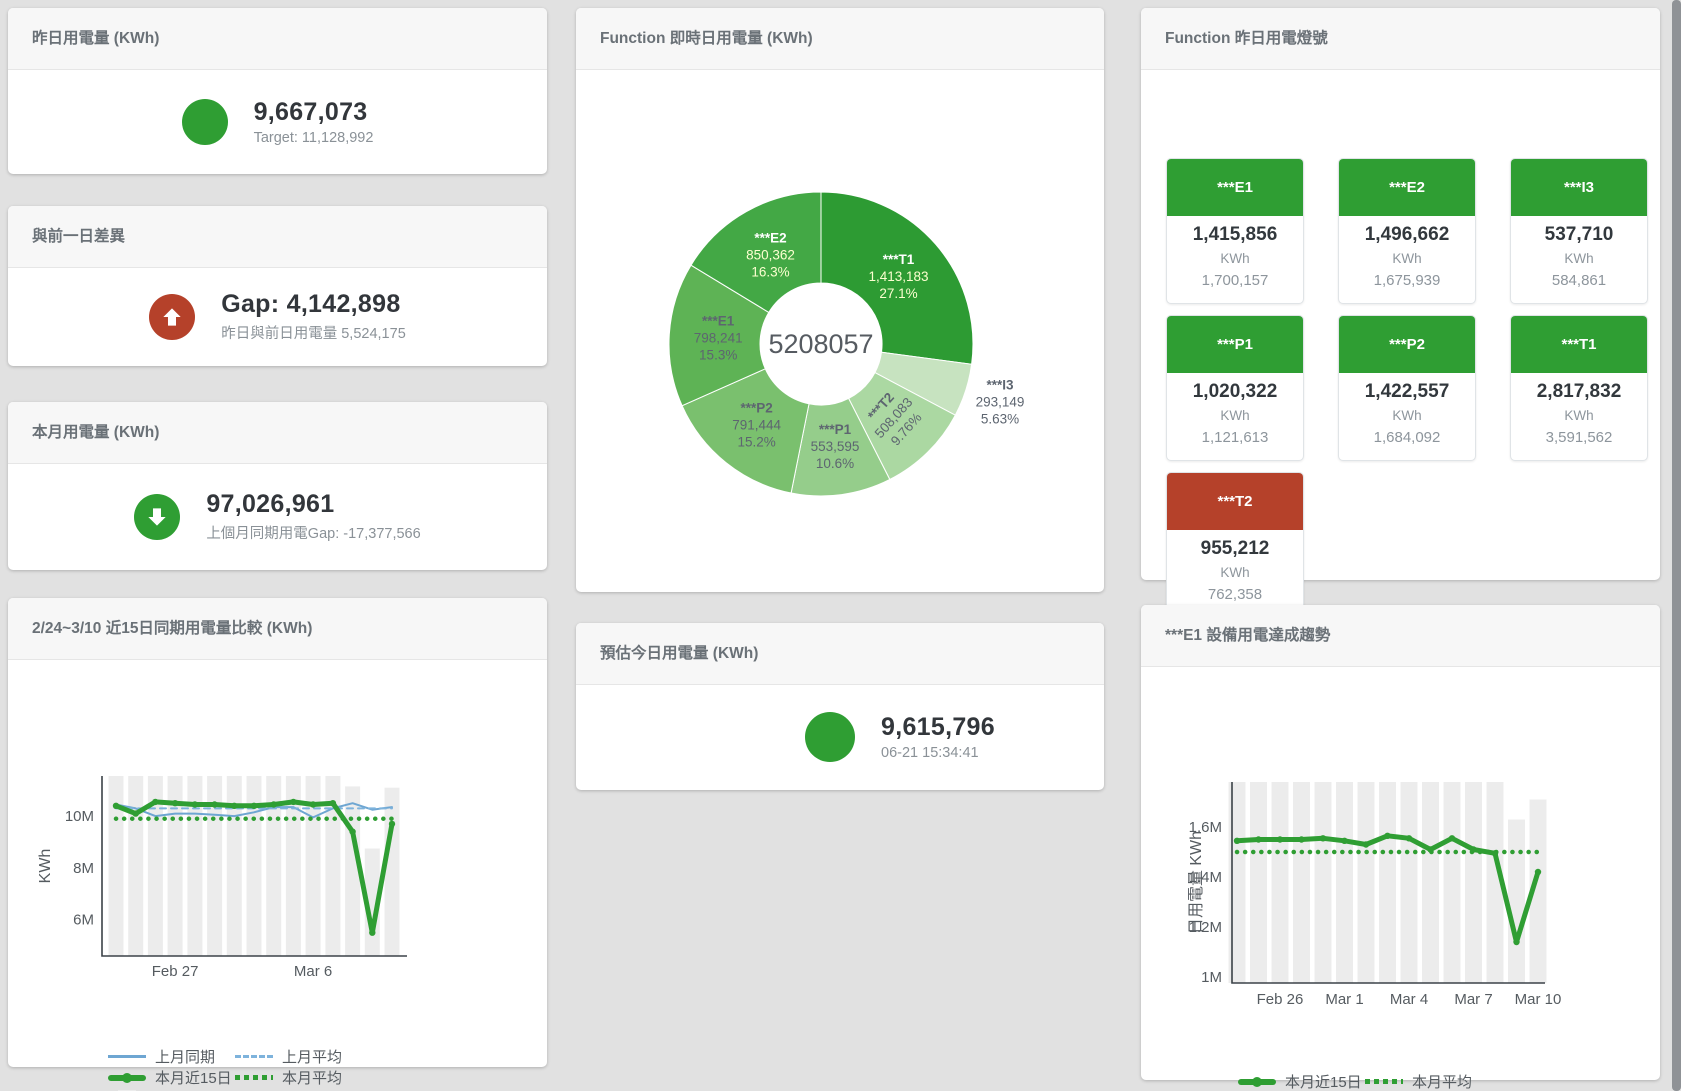 The height and width of the screenshot is (1091, 1681). What do you see at coordinates (313, 534) in the screenshot?
I see `month-usage-gap: 上個月同期用電Gap: -17,377,566` at bounding box center [313, 534].